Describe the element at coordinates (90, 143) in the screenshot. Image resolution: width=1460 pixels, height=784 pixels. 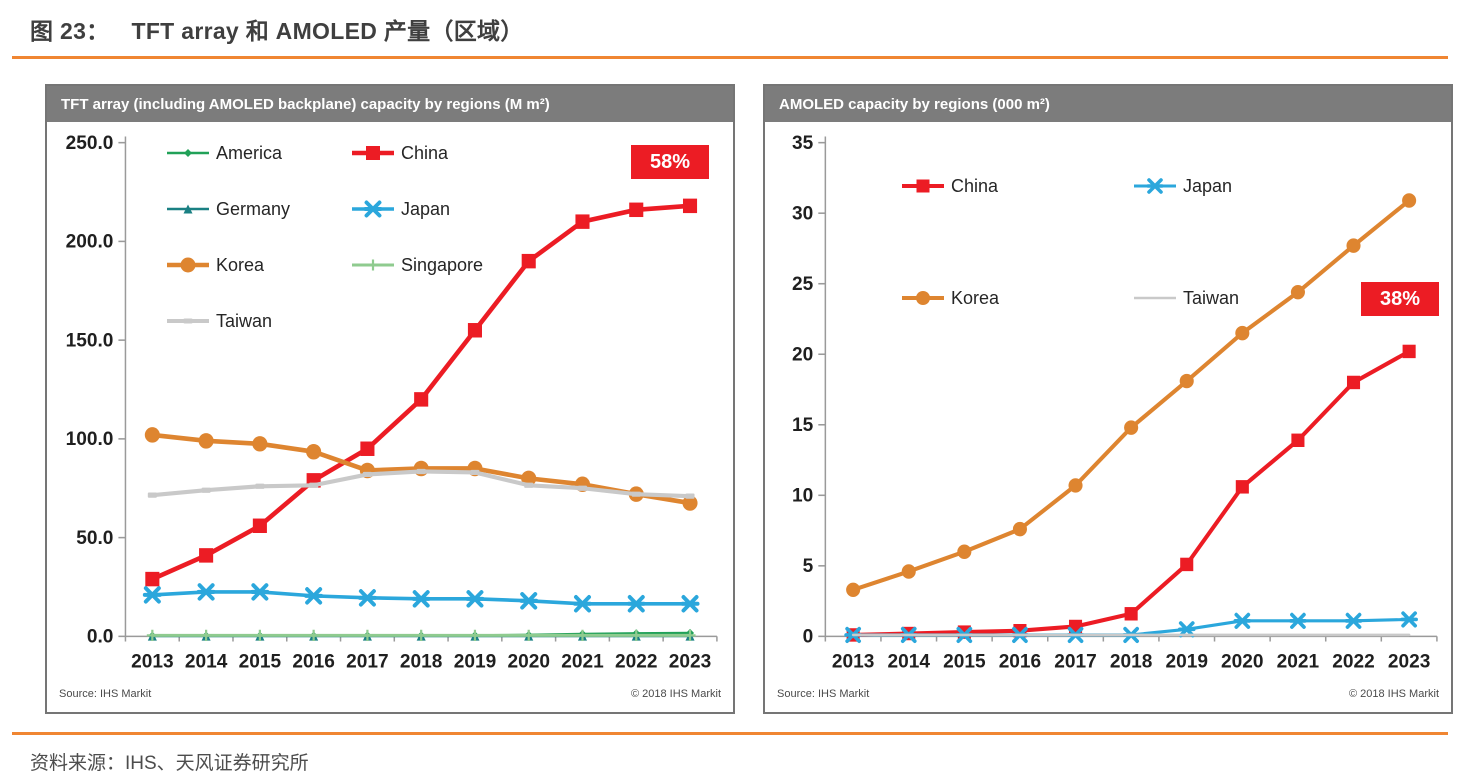
I see `svg-text: 250.0` at that location.